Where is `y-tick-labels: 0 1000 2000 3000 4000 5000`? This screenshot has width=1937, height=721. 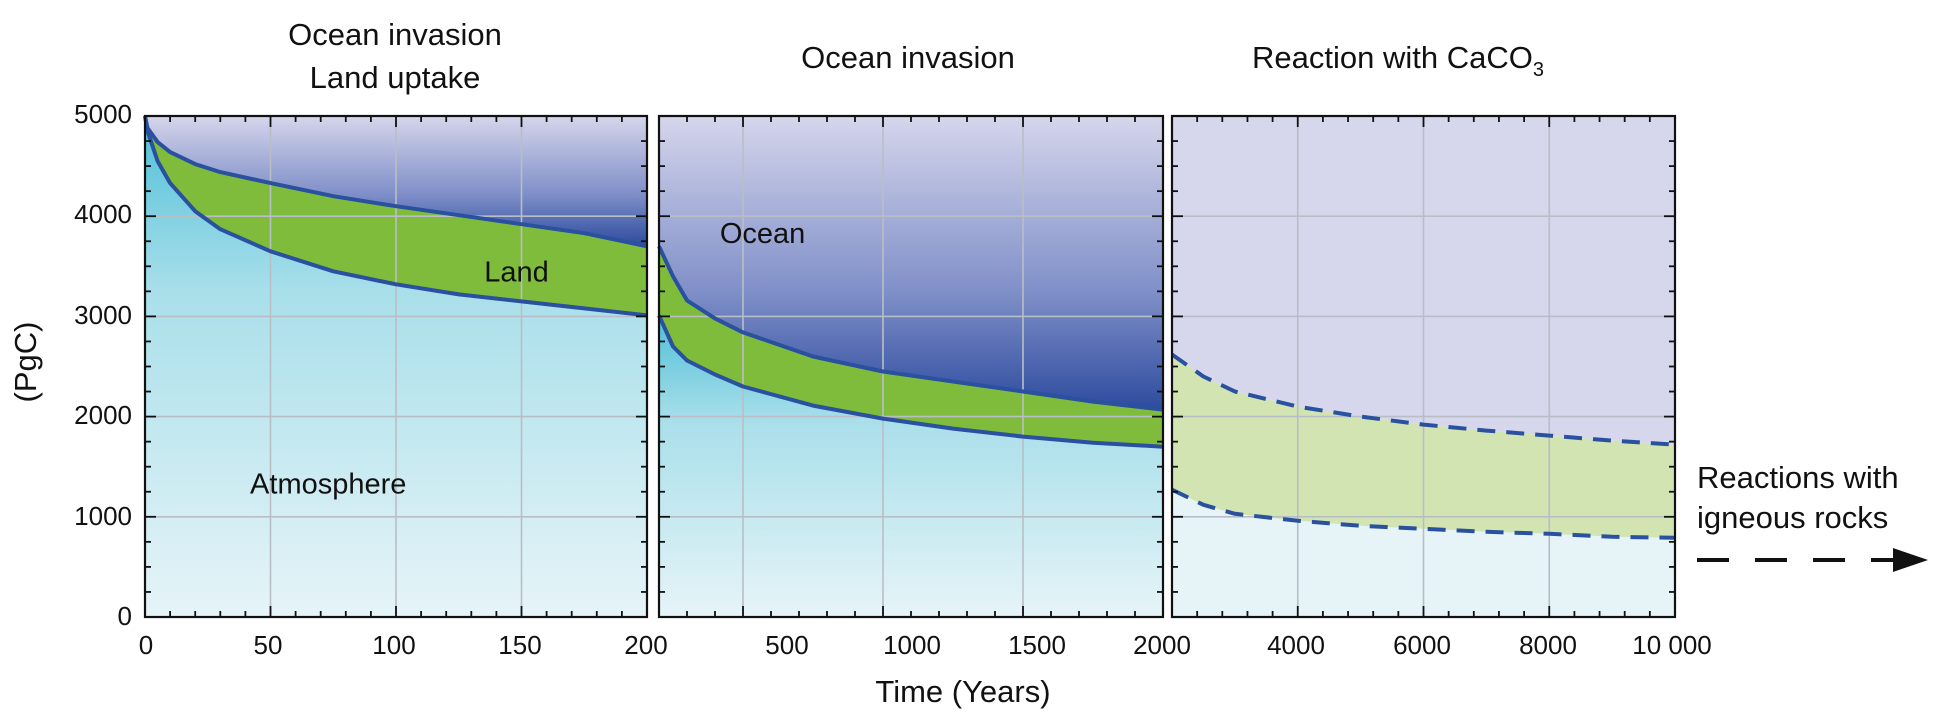
y-tick-labels: 0 1000 2000 3000 4000 5000 is located at coordinates (103, 365).